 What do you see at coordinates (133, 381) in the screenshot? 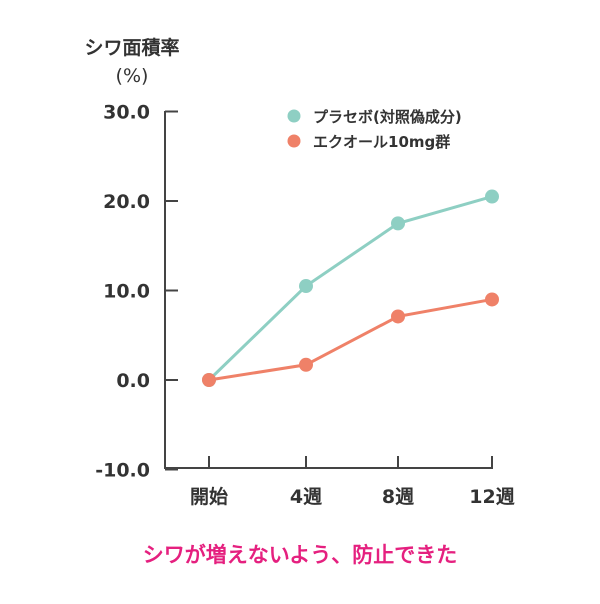
I see `y-tick-label: 0.0` at bounding box center [133, 381].